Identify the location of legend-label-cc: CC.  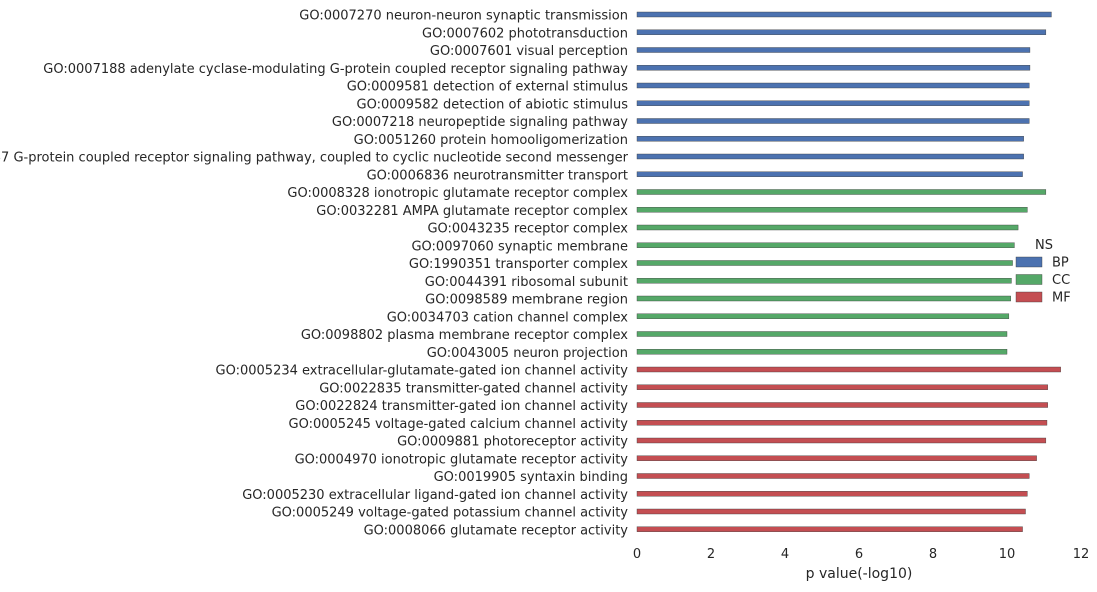
(1061, 280).